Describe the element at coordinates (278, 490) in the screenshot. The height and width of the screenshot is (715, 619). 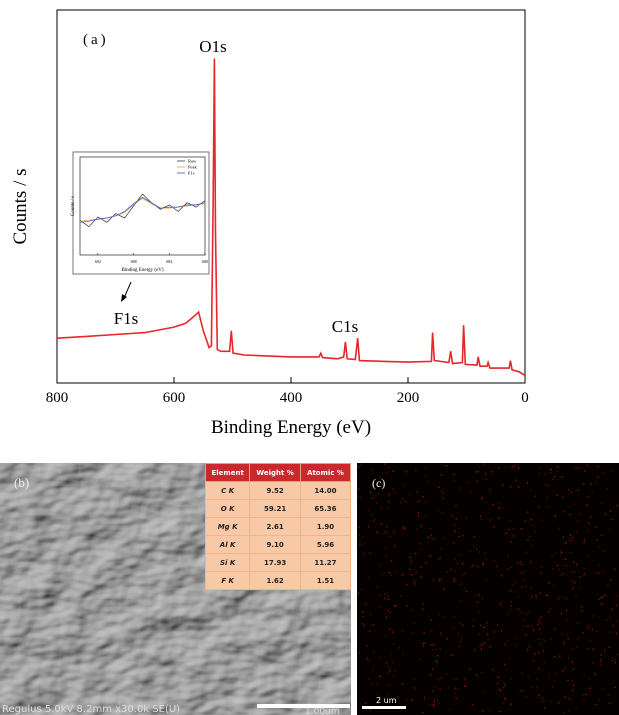
I see `table-row: C K 9.52 14.00` at that location.